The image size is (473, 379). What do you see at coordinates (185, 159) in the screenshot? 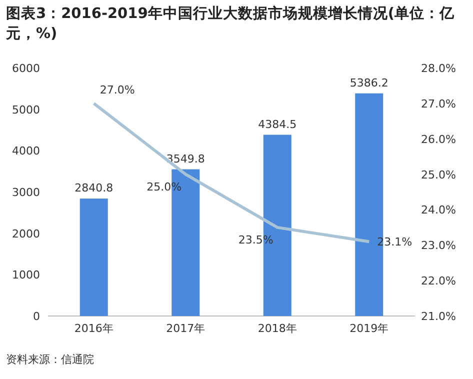
I see `data-label: 3549.8` at bounding box center [185, 159].